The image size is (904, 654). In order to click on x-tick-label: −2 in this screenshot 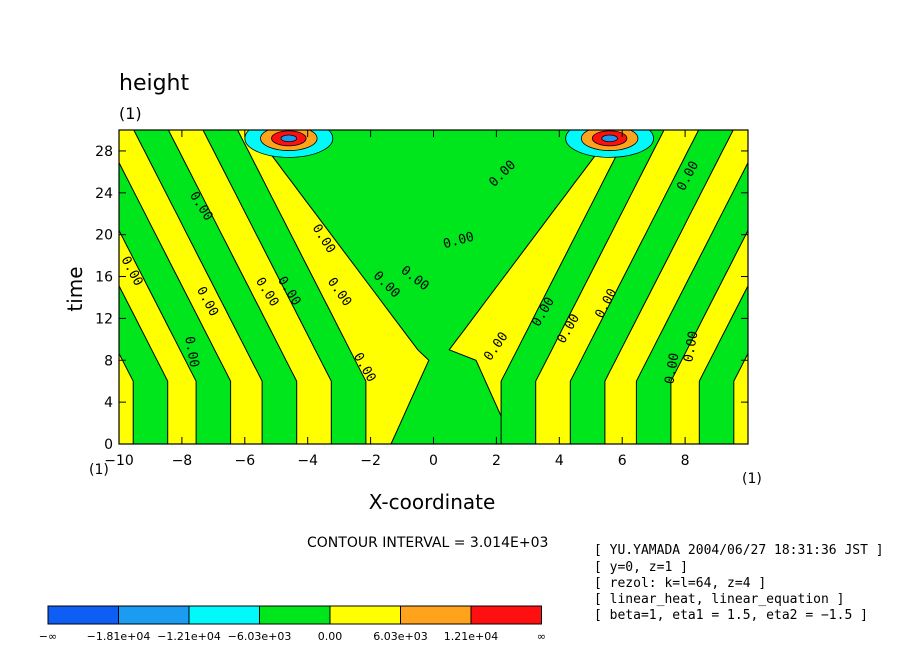, I will do `click(370, 461)`.